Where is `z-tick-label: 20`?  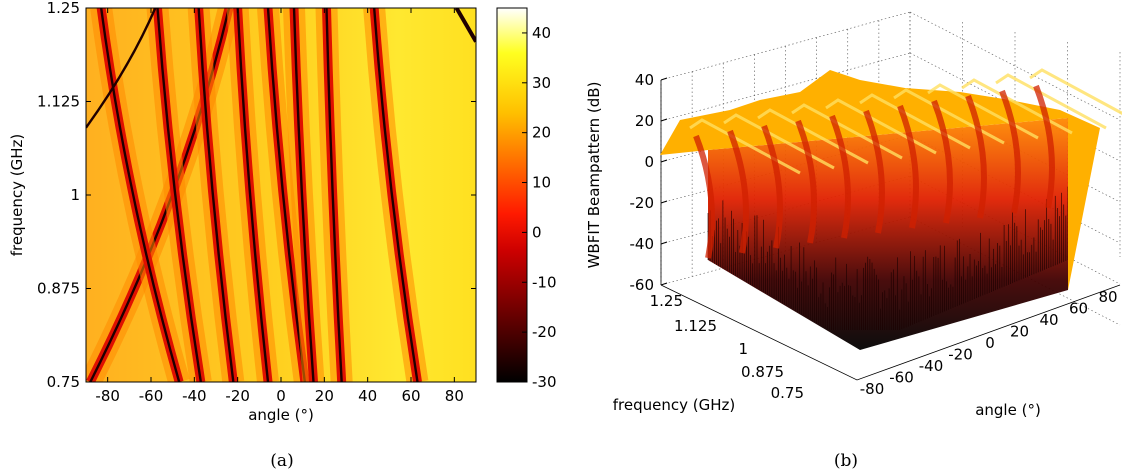 z-tick-label: 20 is located at coordinates (644, 121).